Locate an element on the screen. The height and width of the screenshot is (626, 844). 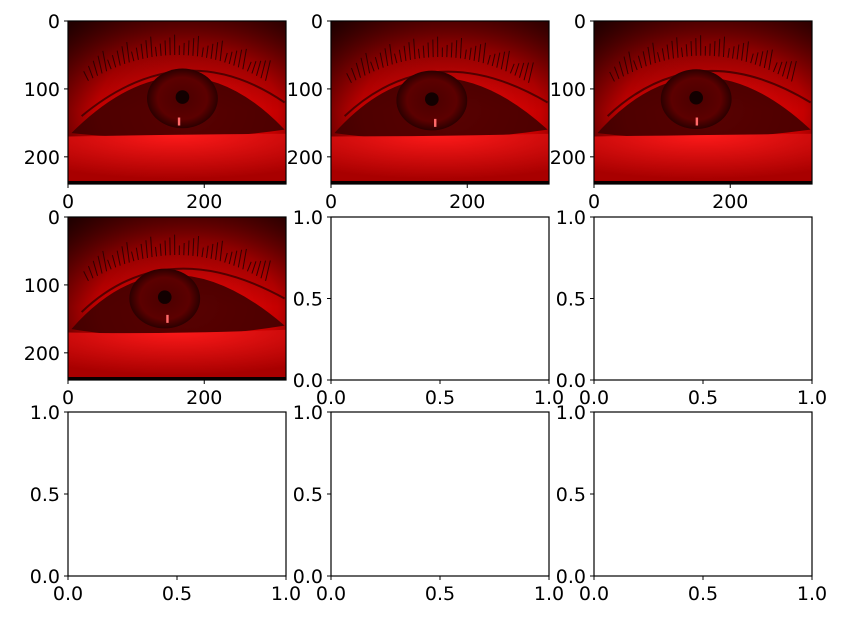
subplot-7: 0.0 0.5 1.0 0.0 0.5 1.0 is located at coordinates (165, 503).